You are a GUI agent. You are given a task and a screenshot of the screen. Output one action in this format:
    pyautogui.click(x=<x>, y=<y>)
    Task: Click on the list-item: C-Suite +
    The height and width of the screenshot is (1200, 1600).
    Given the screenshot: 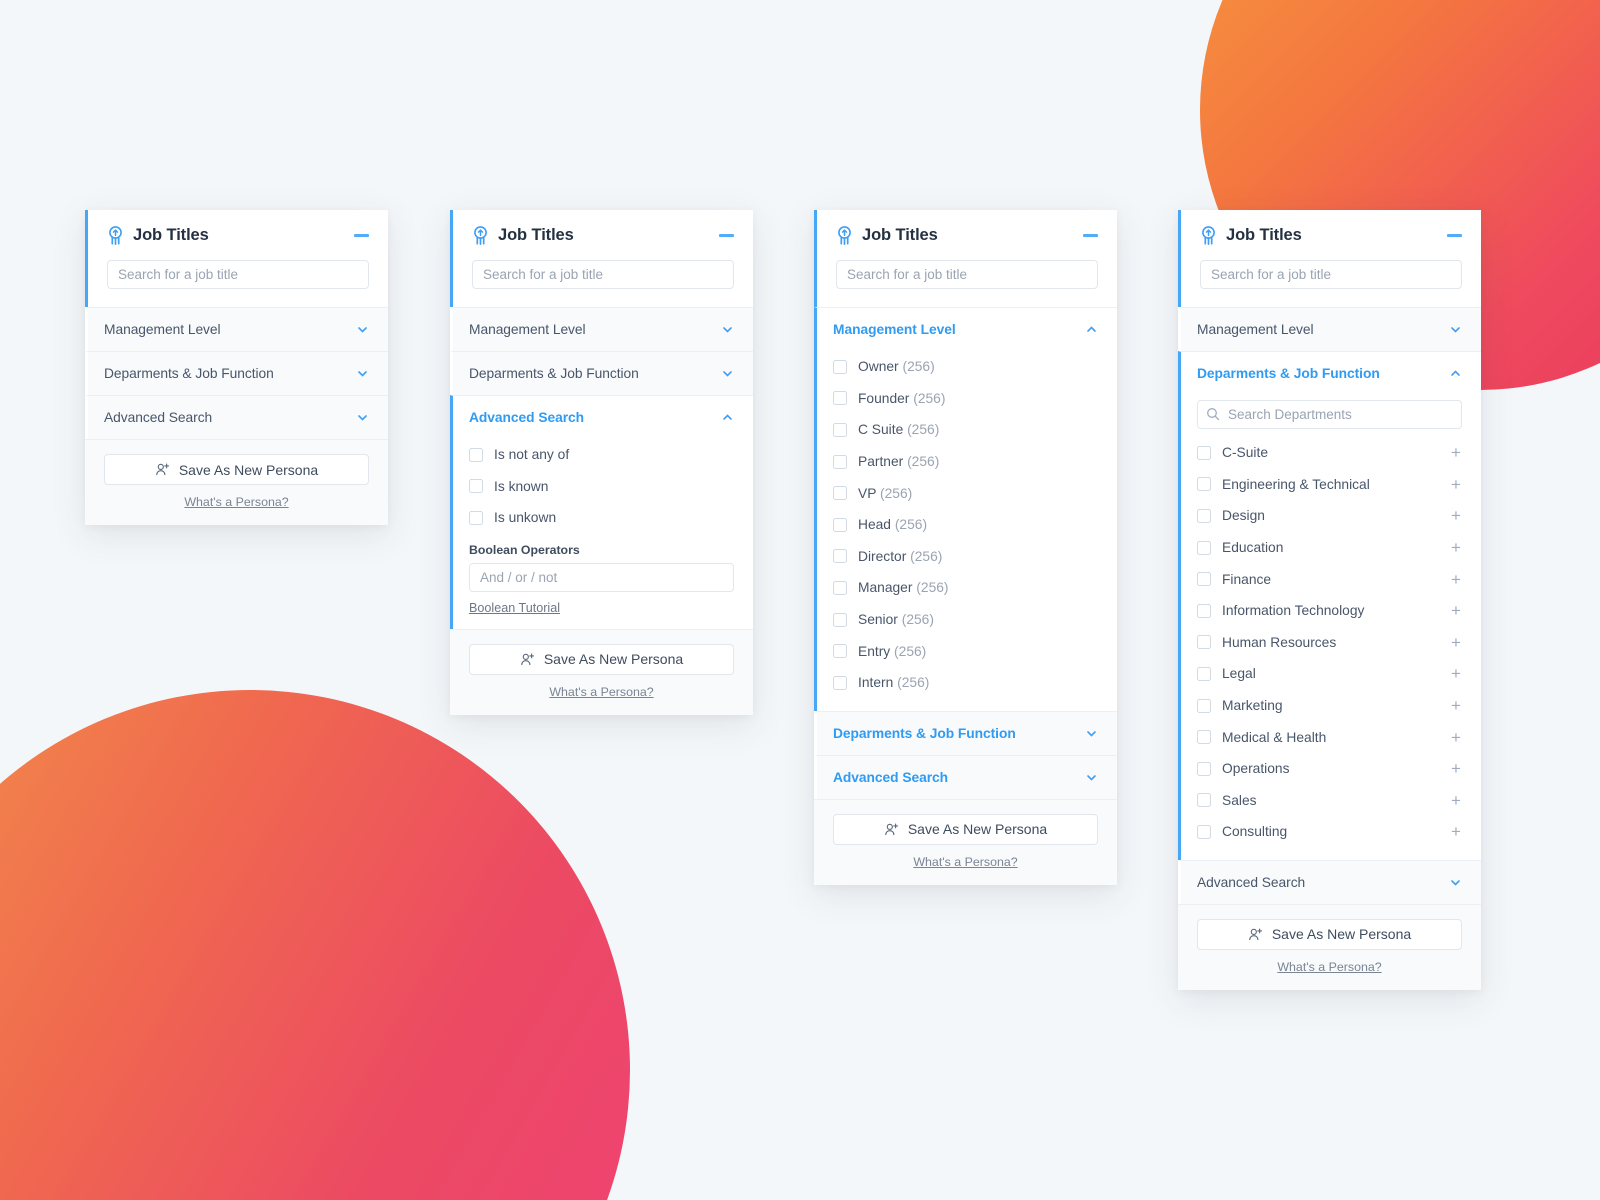 What is the action you would take?
    pyautogui.click(x=1329, y=453)
    